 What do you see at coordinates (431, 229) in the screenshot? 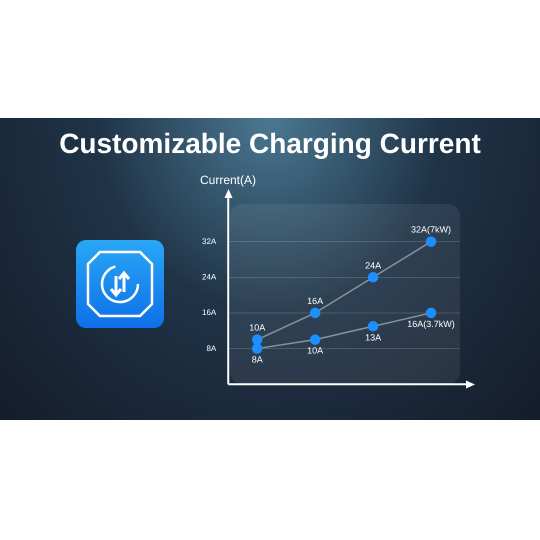
I see `data-label: 32A(7kW)` at bounding box center [431, 229].